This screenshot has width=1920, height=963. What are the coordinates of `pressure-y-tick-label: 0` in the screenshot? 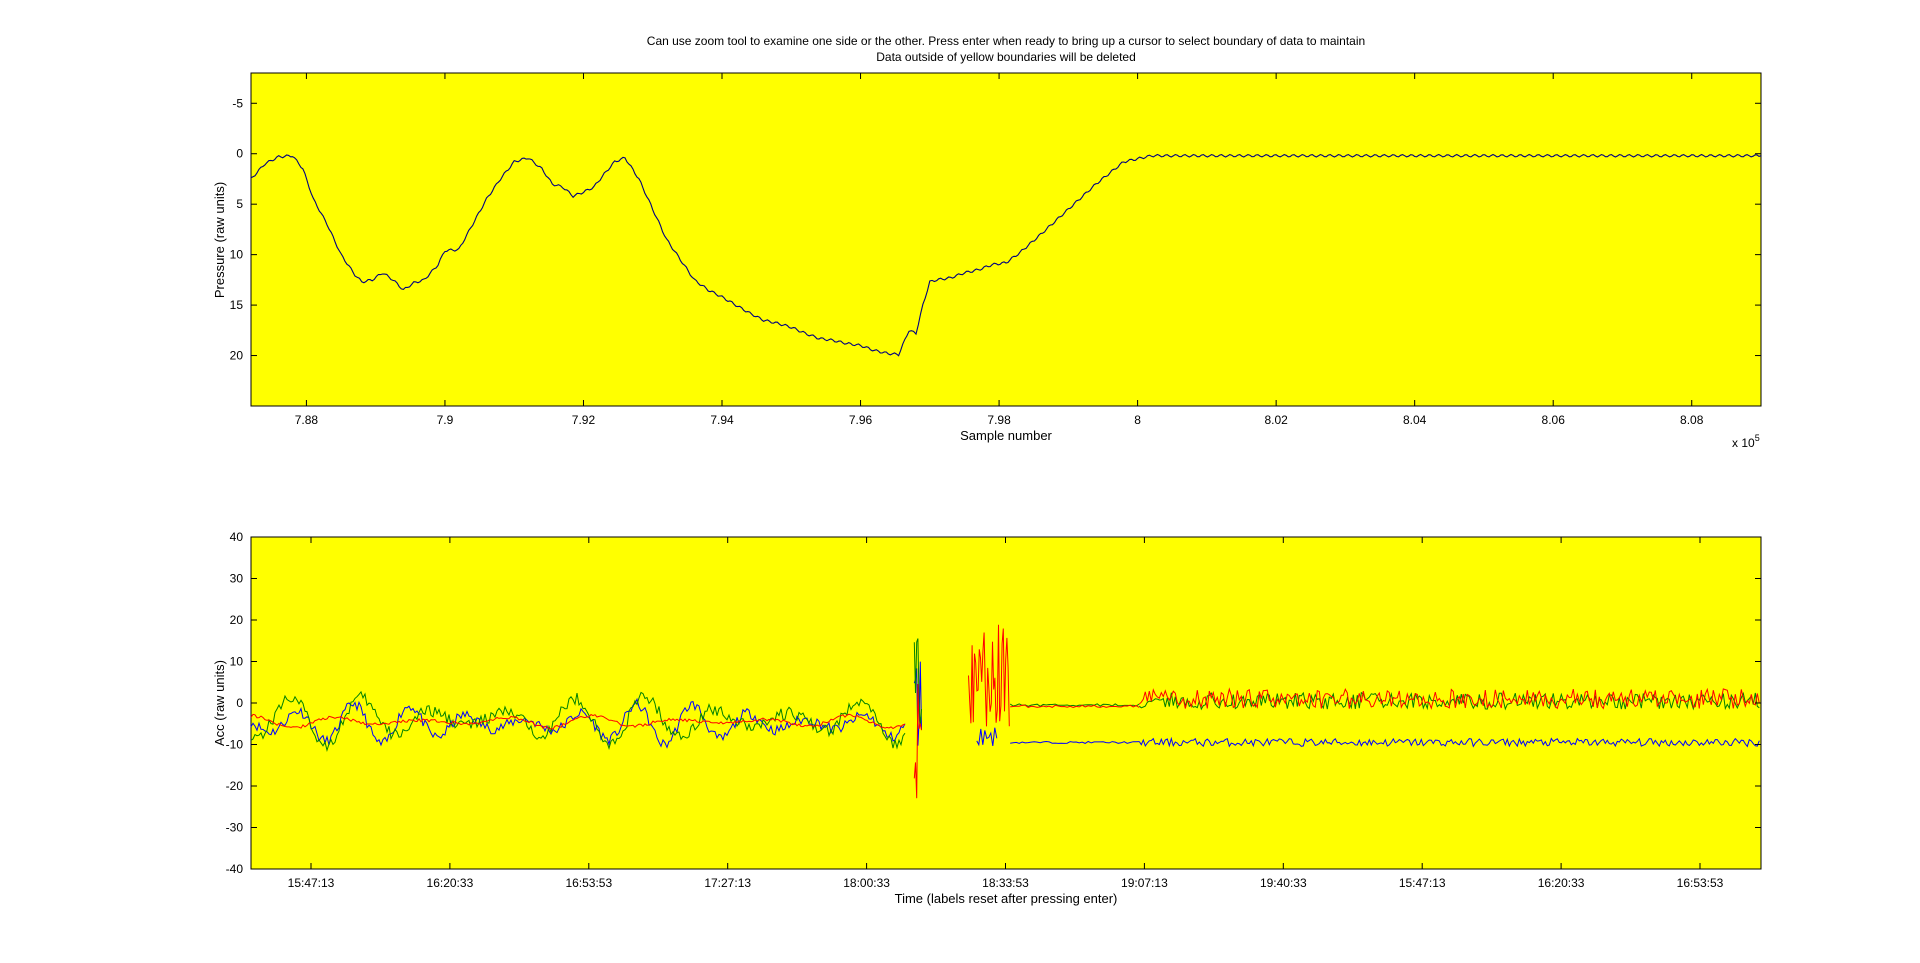 It's located at (239, 154).